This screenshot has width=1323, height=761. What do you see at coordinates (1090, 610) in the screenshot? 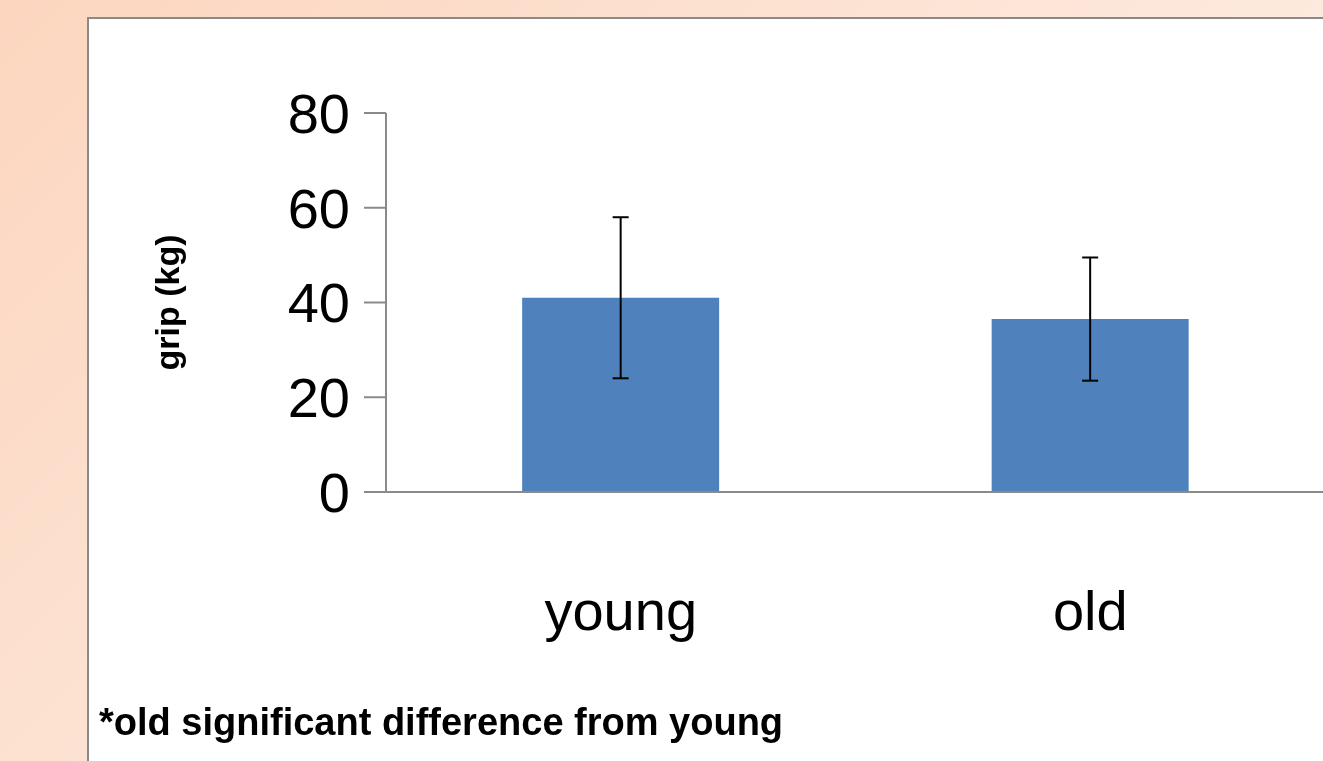
I see `x-tick-label: old` at bounding box center [1090, 610].